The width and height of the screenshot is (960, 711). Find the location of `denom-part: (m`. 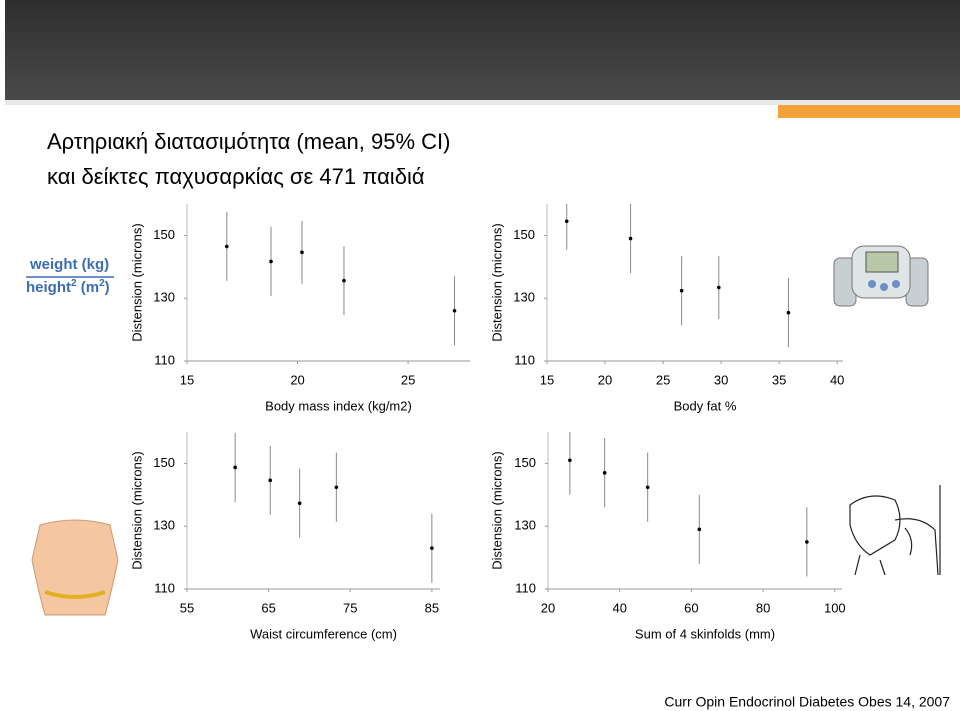

denom-part: (m is located at coordinates (88, 287).